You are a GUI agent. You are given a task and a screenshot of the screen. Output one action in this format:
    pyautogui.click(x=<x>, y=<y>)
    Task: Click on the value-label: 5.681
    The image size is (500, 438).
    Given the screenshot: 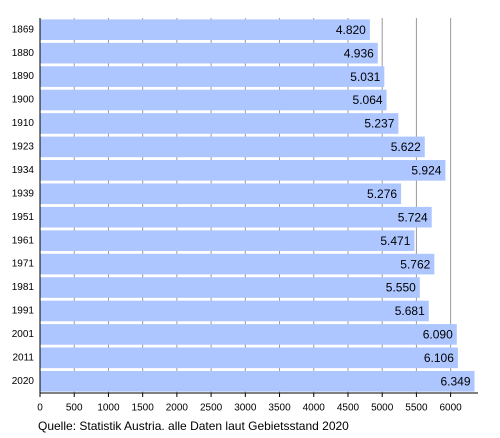 What is the action you would take?
    pyautogui.click(x=410, y=311)
    